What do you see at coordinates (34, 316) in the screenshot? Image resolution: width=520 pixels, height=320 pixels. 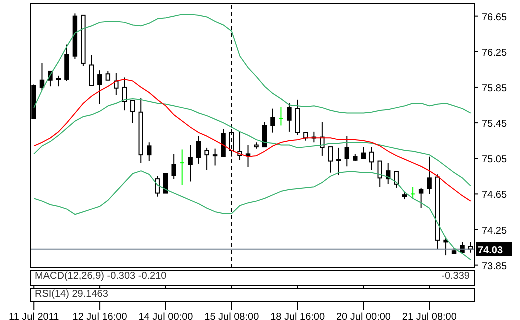 I see `x-tick-label: 11 Jul 2011` at bounding box center [34, 316].